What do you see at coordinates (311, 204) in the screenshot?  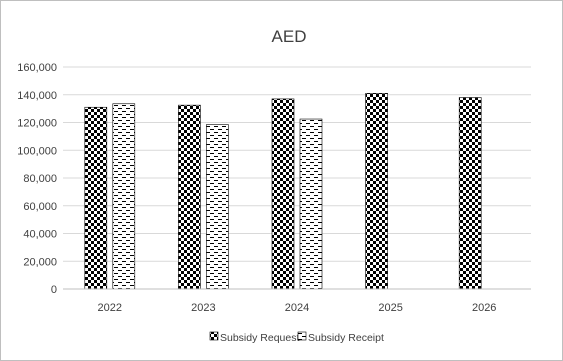 I see `bar-subsidy-receipt-2024` at bounding box center [311, 204].